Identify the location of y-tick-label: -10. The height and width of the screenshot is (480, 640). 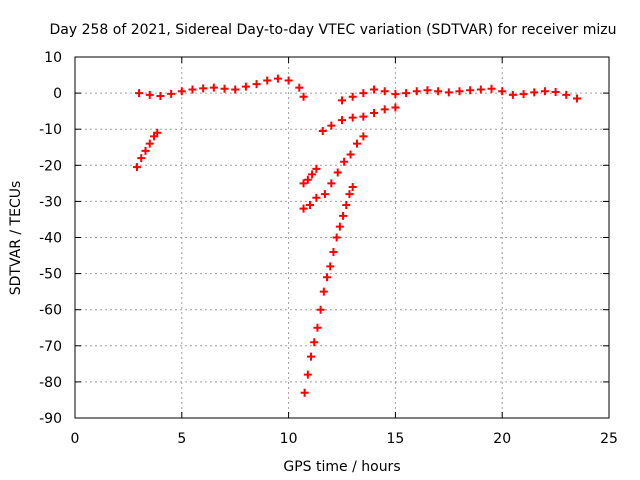
(50, 130).